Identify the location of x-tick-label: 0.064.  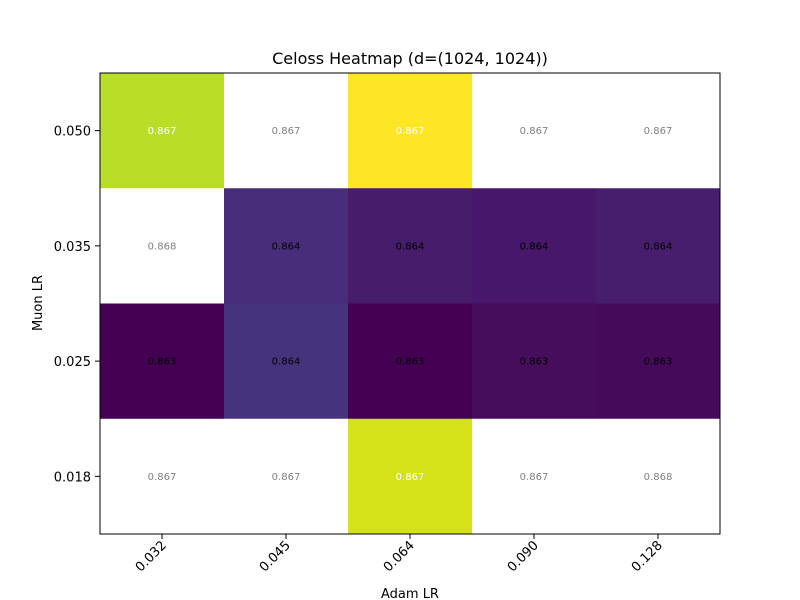
(399, 556).